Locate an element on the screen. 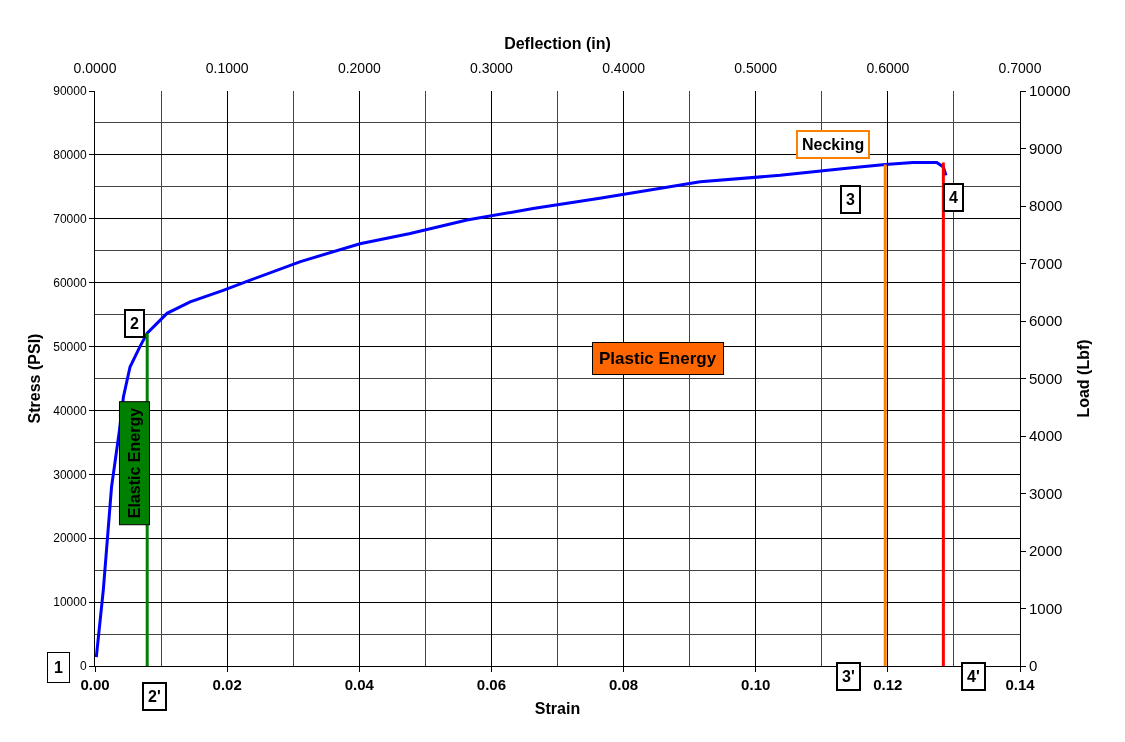 This screenshot has height=742, width=1125. y2-tick-label: 2000 is located at coordinates (1046, 551).